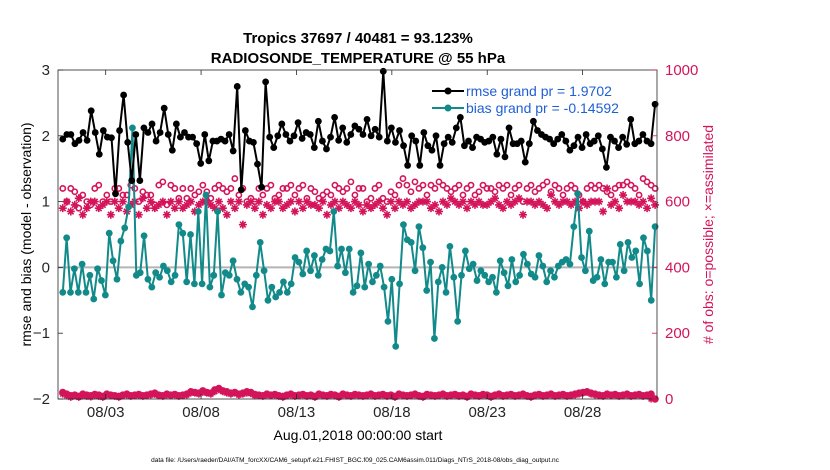 This screenshot has width=830, height=470. I want to click on chart-subtitle: RADIOSONDE_TEMPERATURE @ 55 hPa, so click(358, 58).